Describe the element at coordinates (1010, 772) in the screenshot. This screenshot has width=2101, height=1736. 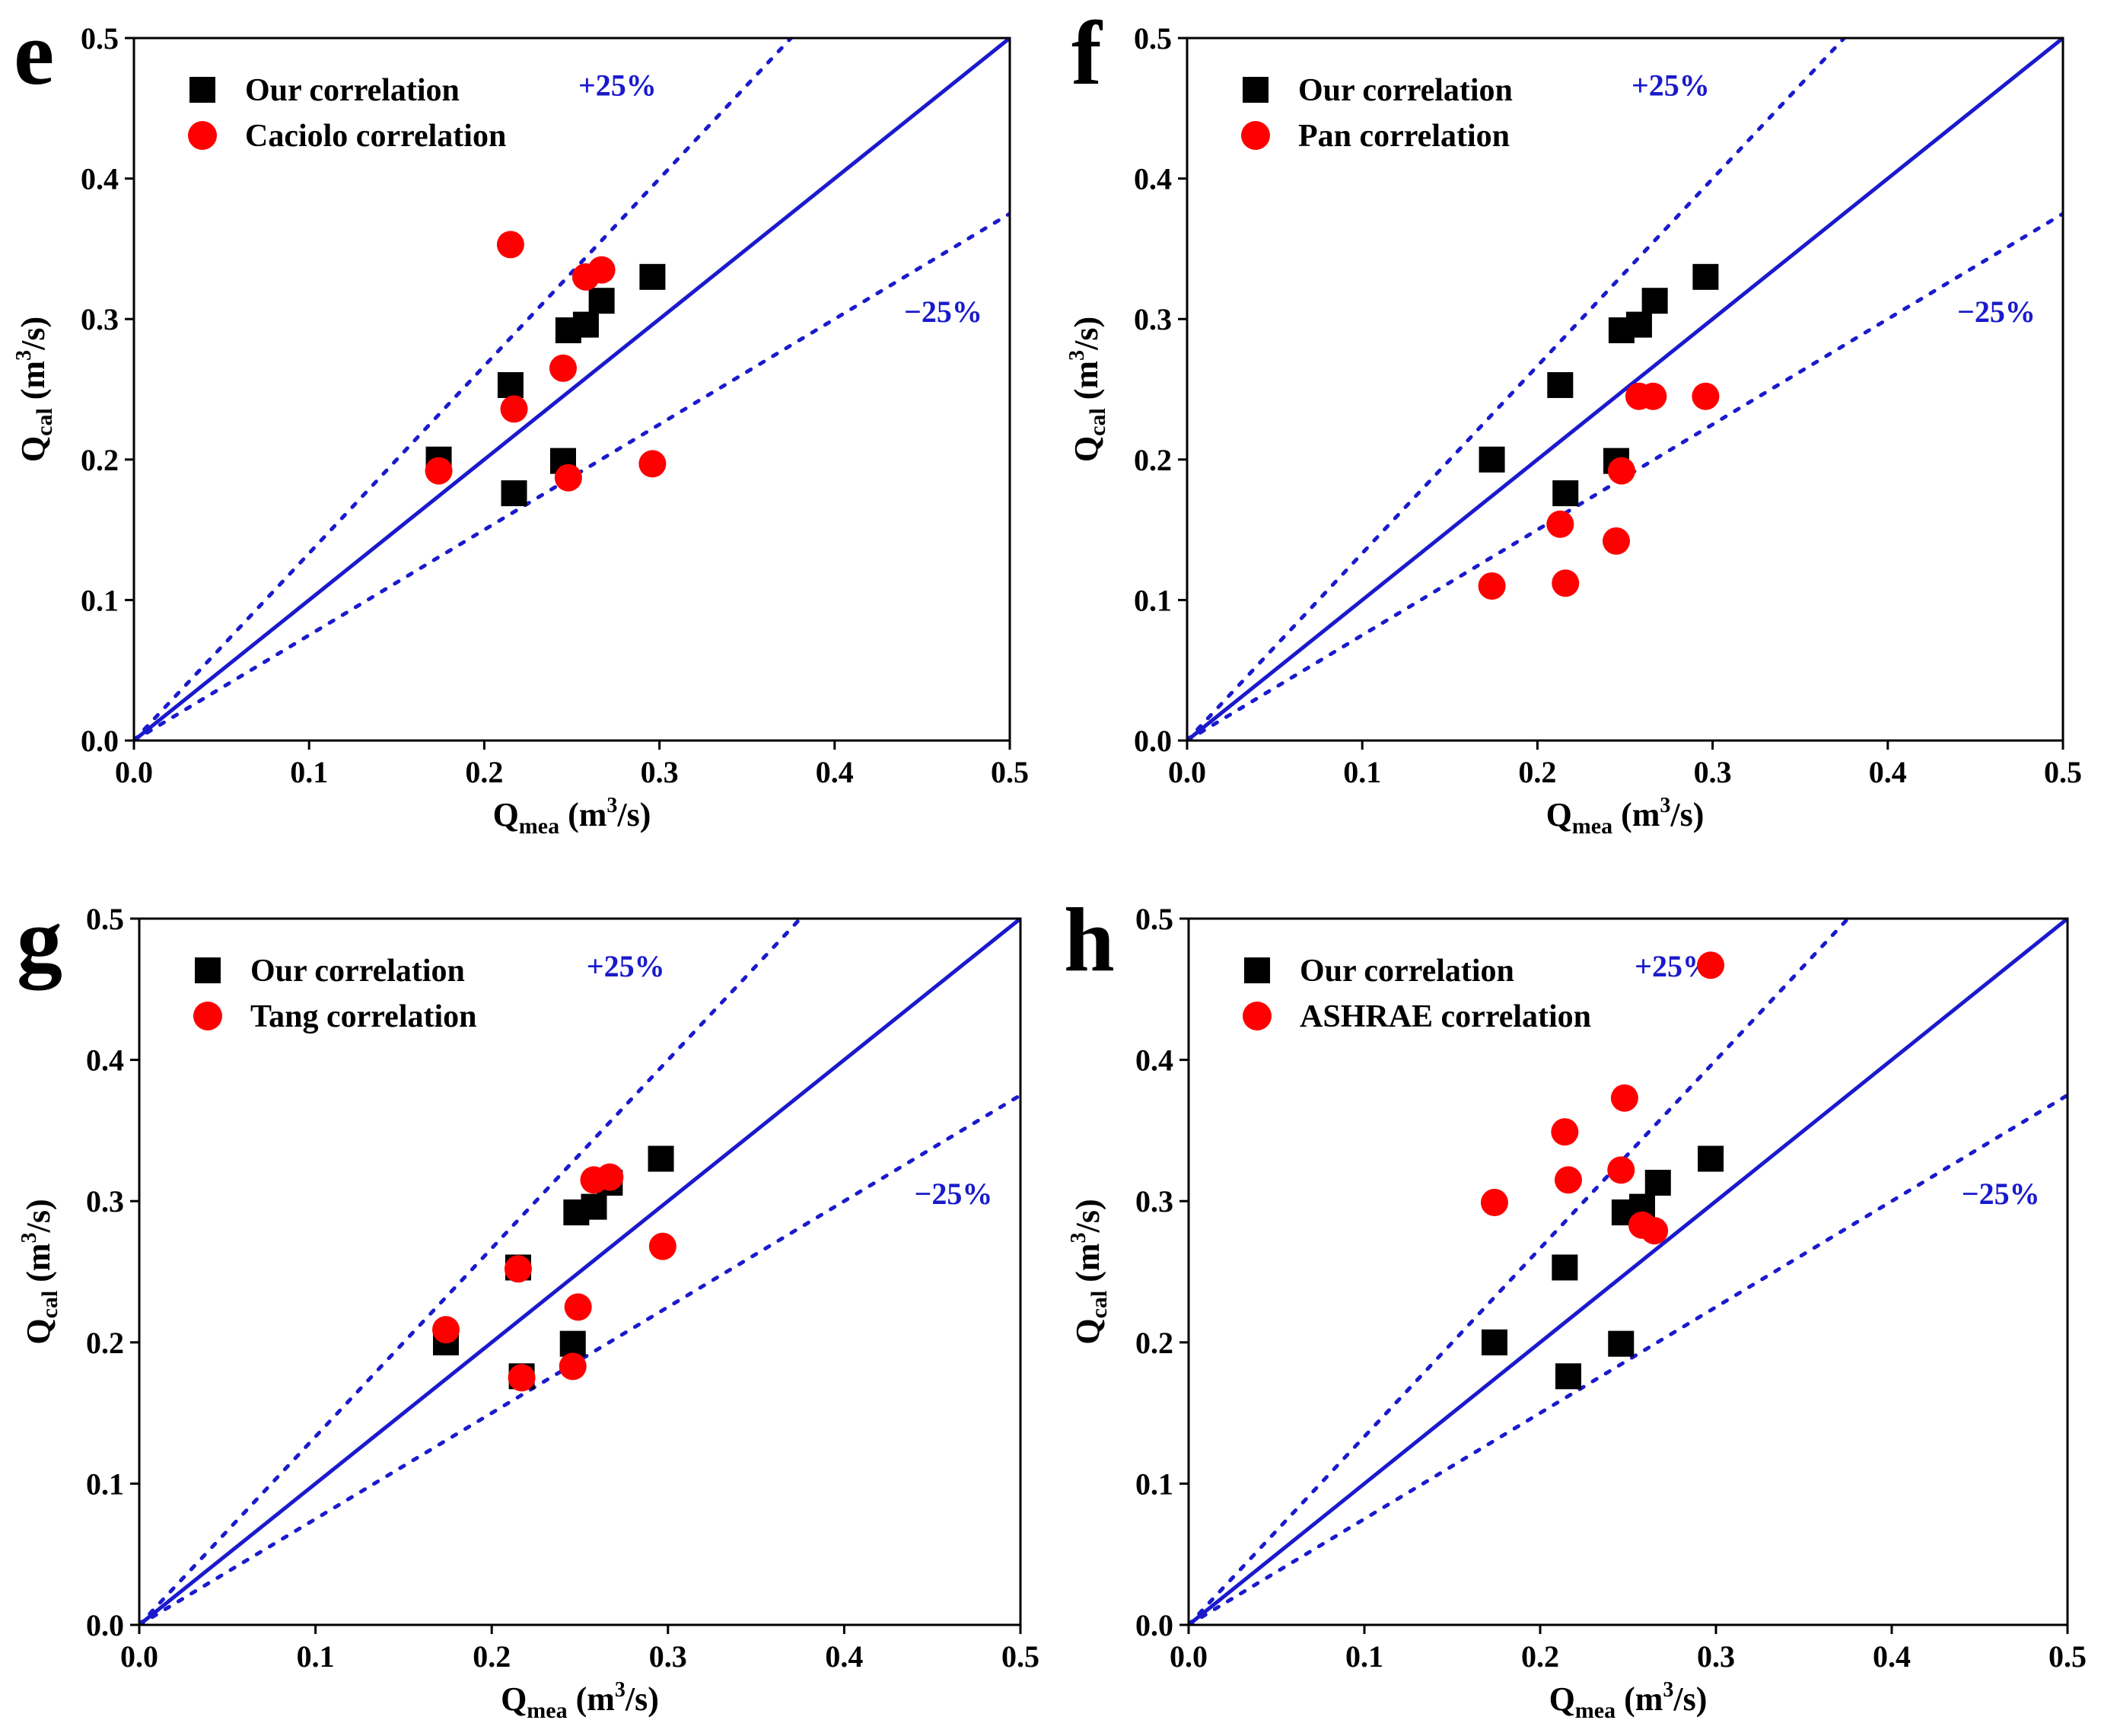
I see `chart-e-xtick-label: 0.5` at that location.